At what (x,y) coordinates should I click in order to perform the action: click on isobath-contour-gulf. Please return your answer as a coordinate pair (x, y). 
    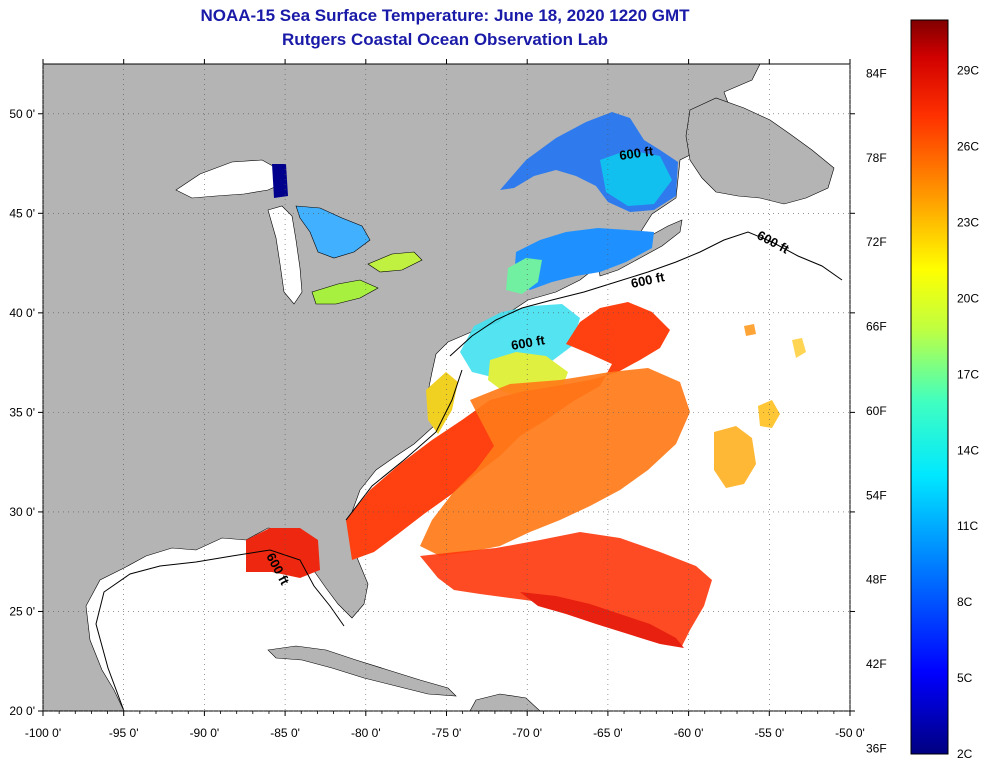
    Looking at the image, I should click on (220, 630).